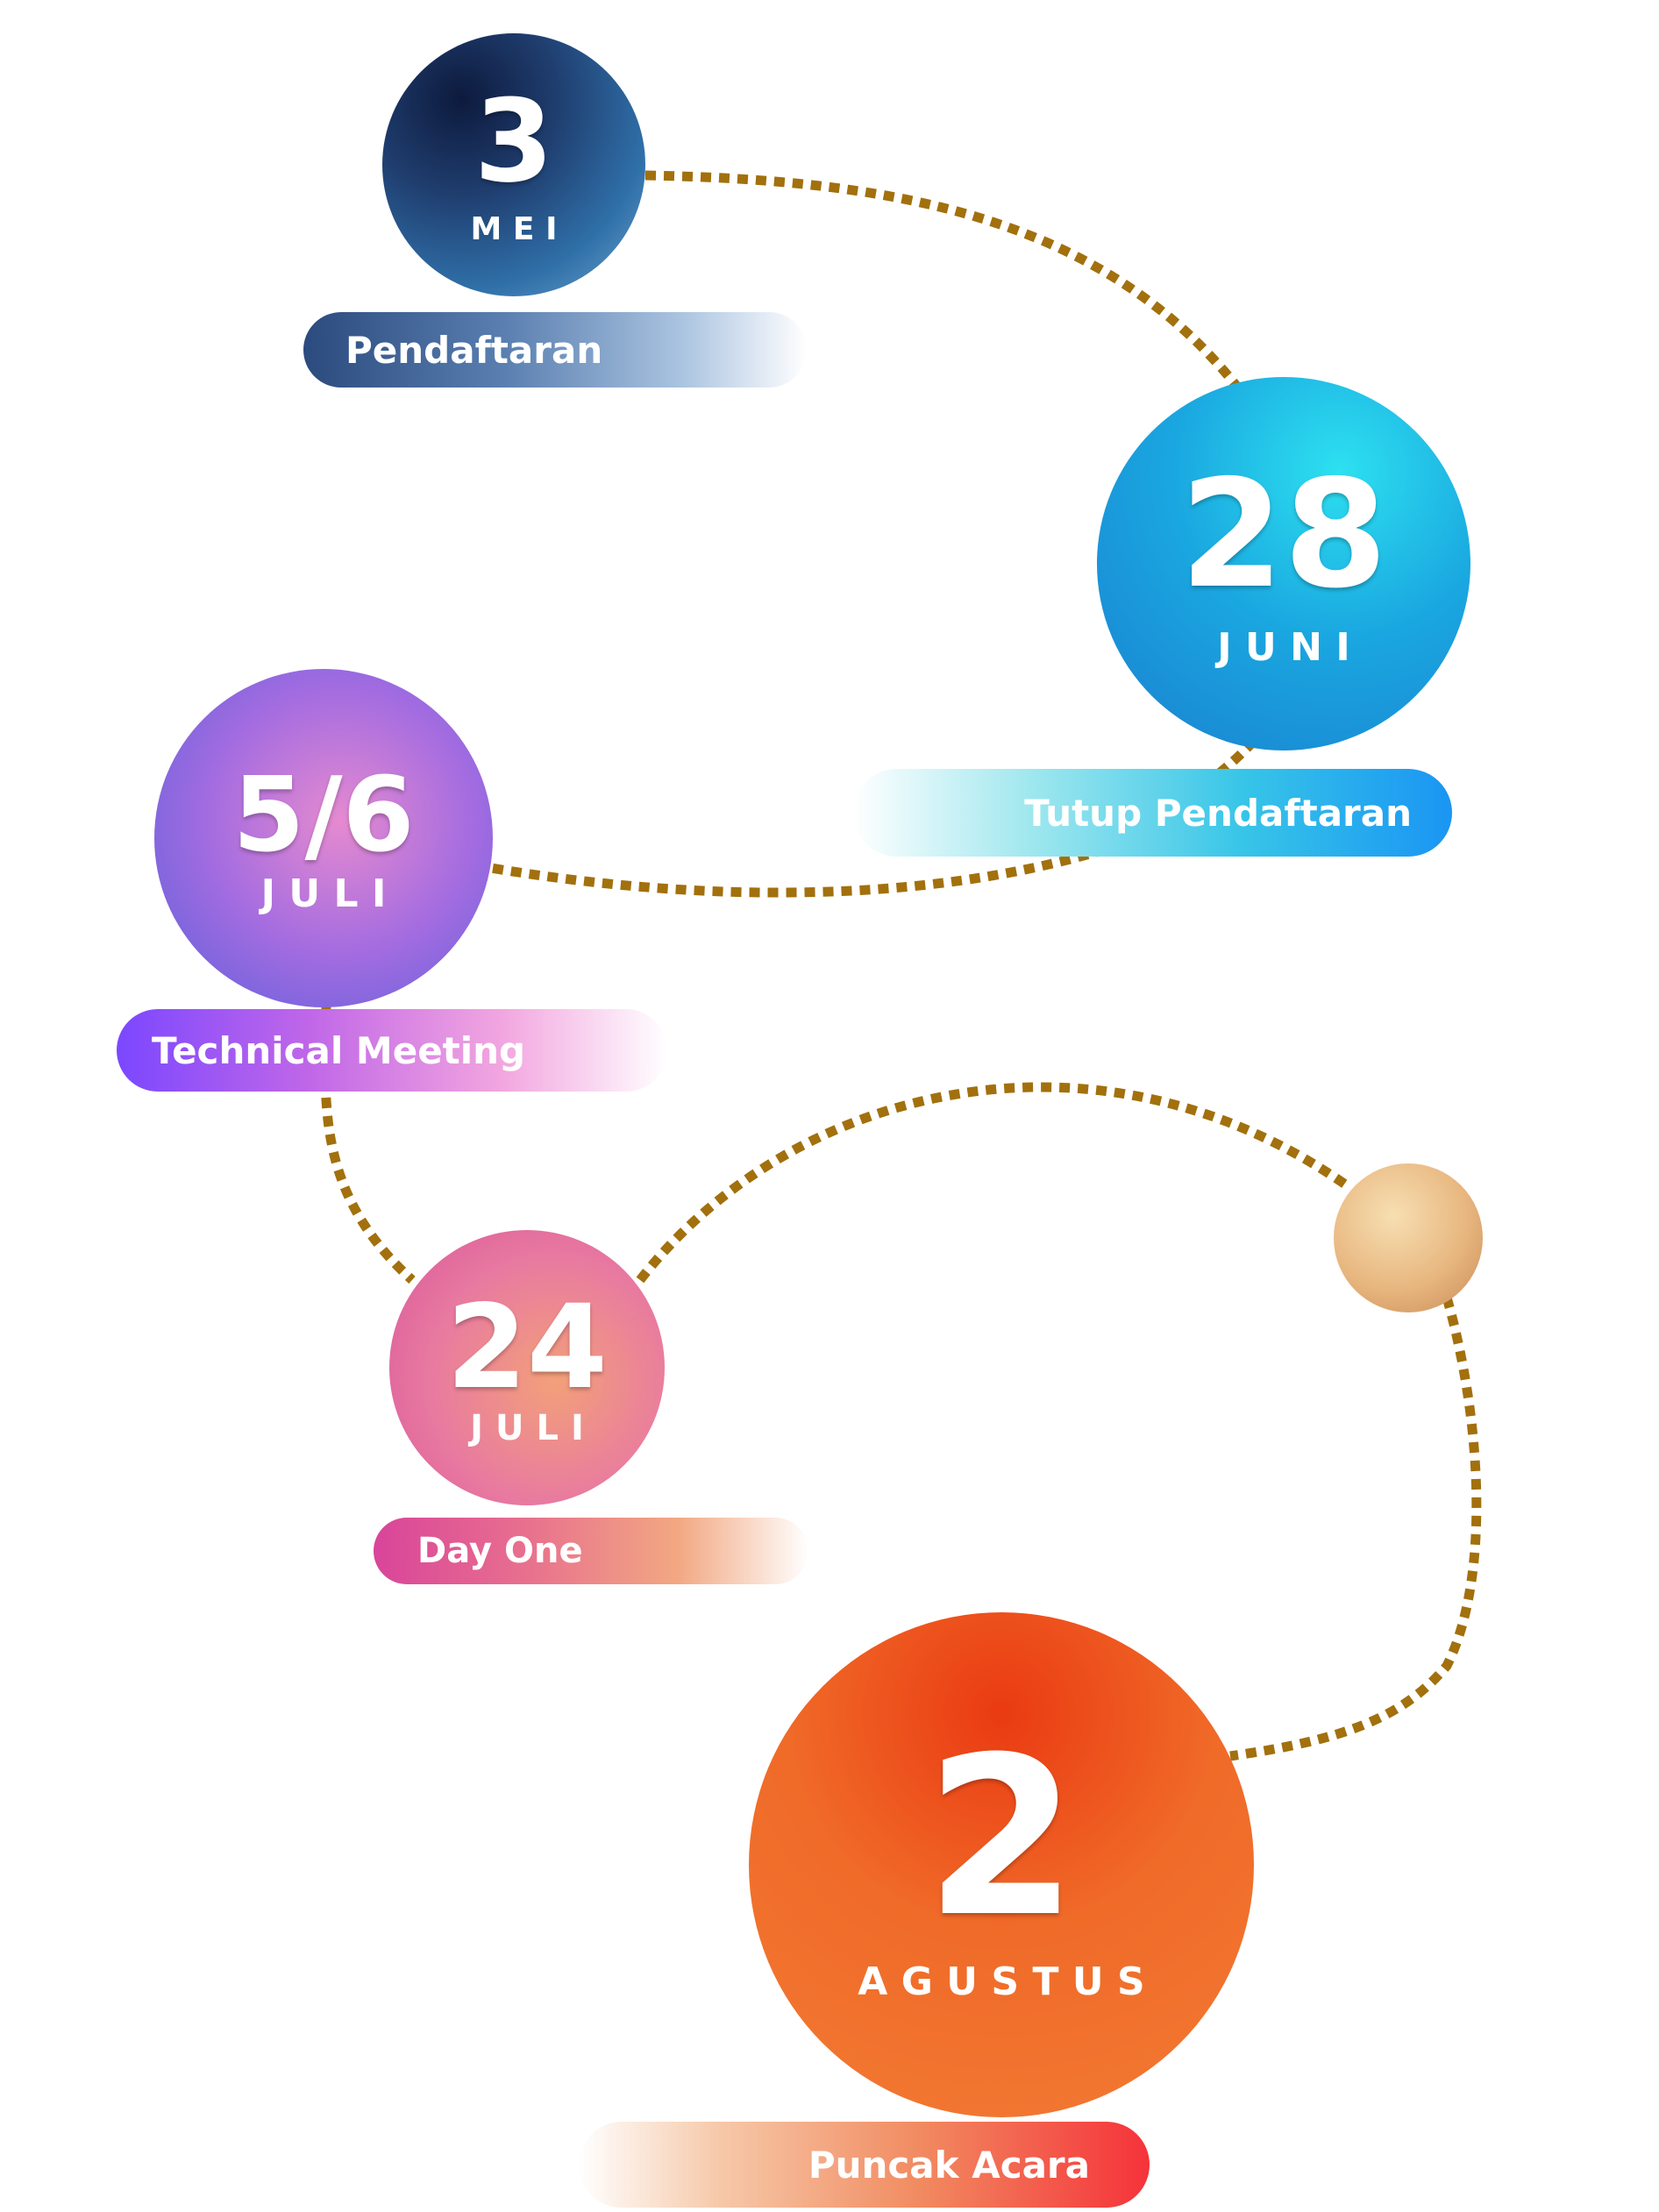 This screenshot has width=1659, height=2212. Describe the element at coordinates (527, 1347) in the screenshot. I see `event-day: 24` at that location.